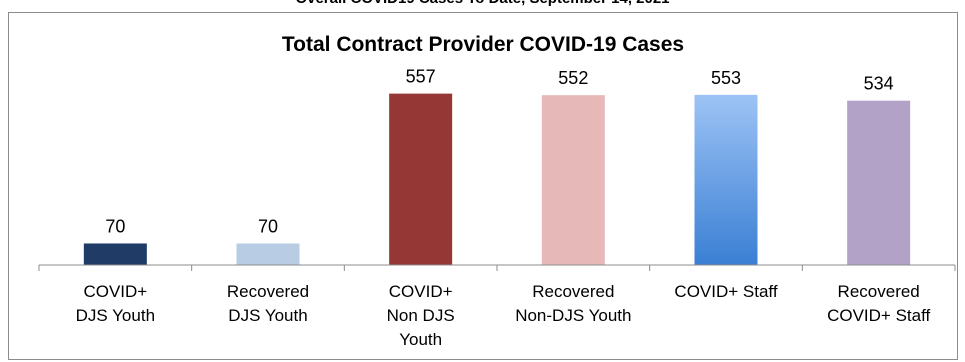 This screenshot has width=965, height=362. Describe the element at coordinates (421, 315) in the screenshot. I see `category-label-3: COVID+ Non DJS Youth` at that location.